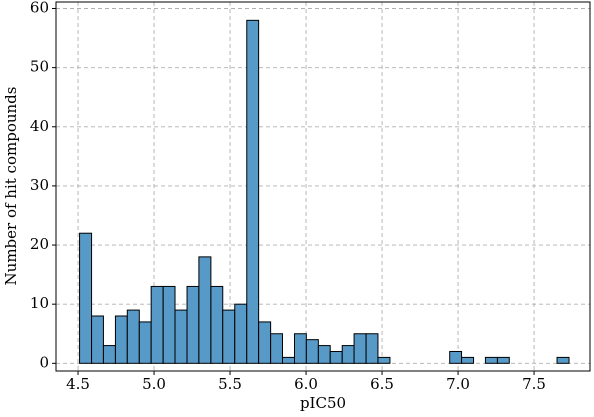 The width and height of the screenshot is (594, 417). Describe the element at coordinates (39, 303) in the screenshot. I see `y-tick-label: 10` at that location.